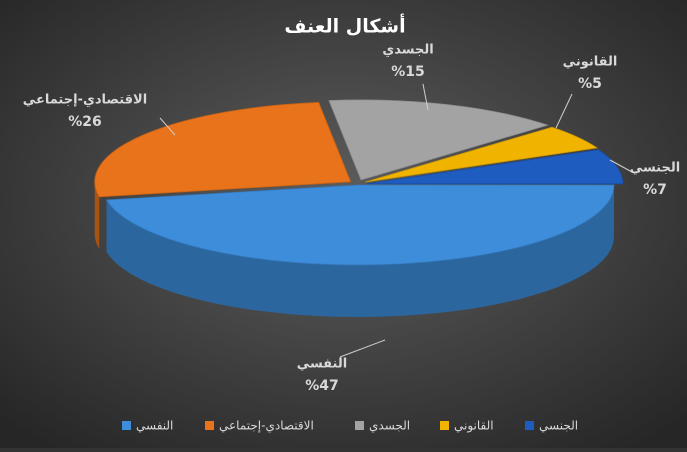 The width and height of the screenshot is (687, 452). Describe the element at coordinates (655, 168) in the screenshot. I see `data-label-name: الجنسي` at that location.